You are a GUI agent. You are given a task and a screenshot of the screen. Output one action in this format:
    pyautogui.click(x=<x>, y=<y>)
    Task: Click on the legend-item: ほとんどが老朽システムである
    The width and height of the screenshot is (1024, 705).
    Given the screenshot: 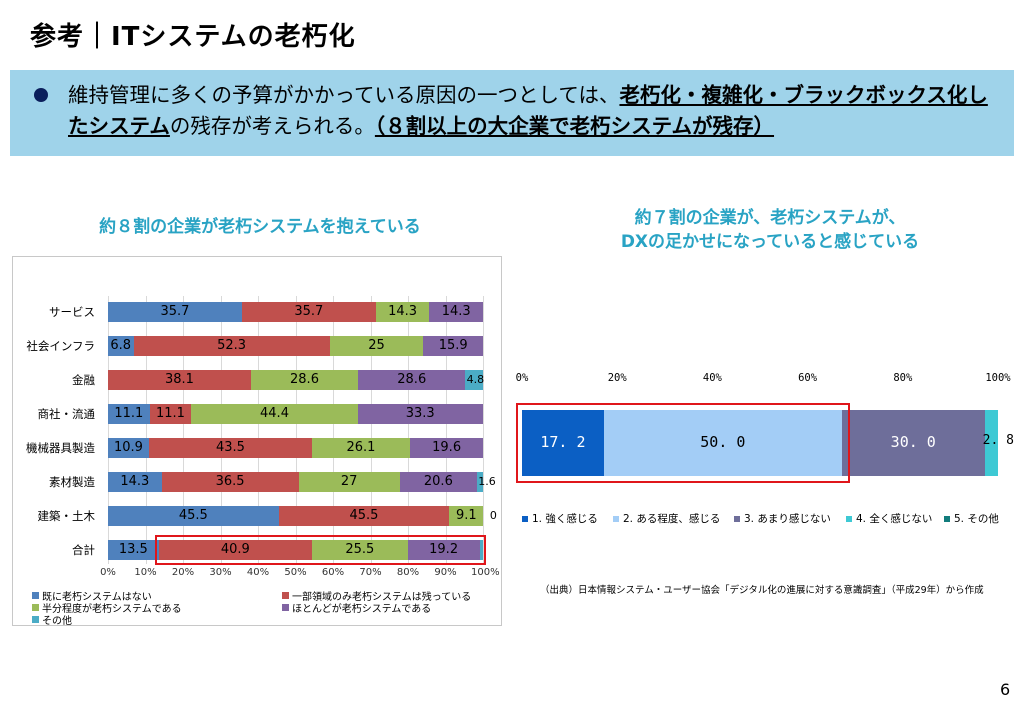 What is the action you would take?
    pyautogui.click(x=356, y=607)
    